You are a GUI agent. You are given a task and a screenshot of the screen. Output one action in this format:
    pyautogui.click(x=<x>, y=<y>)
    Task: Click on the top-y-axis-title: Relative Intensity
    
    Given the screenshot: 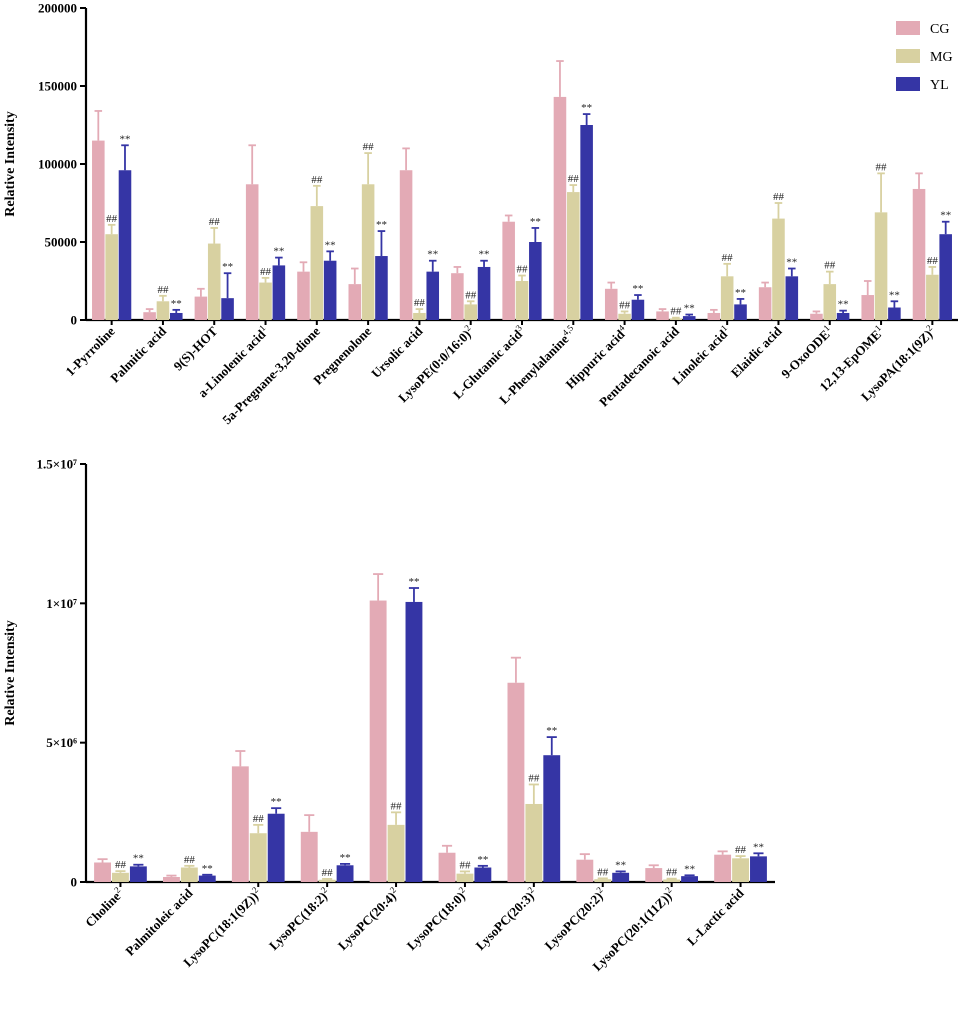 What is the action you would take?
    pyautogui.click(x=10, y=163)
    